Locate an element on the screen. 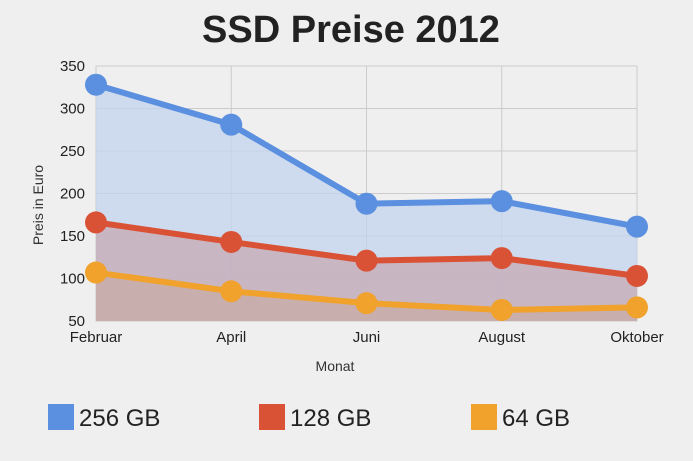 The width and height of the screenshot is (693, 461). legend-swatch-128-gb is located at coordinates (272, 417).